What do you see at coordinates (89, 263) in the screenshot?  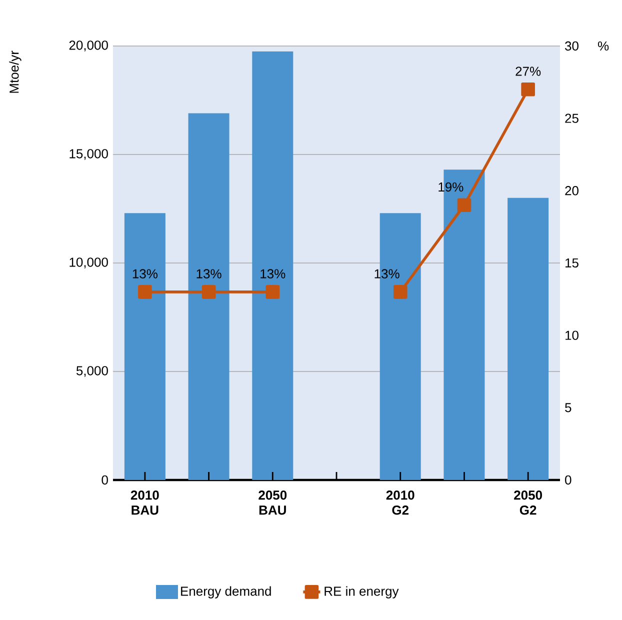 I see `y-tick-label: 10,000` at bounding box center [89, 263].